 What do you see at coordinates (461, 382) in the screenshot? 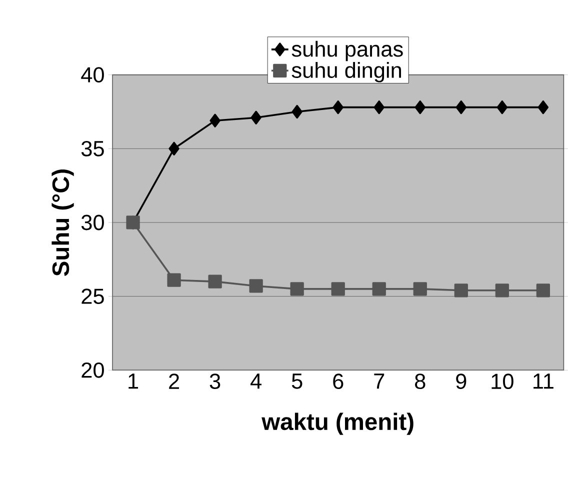
I see `x-tick-label: 9` at bounding box center [461, 382].